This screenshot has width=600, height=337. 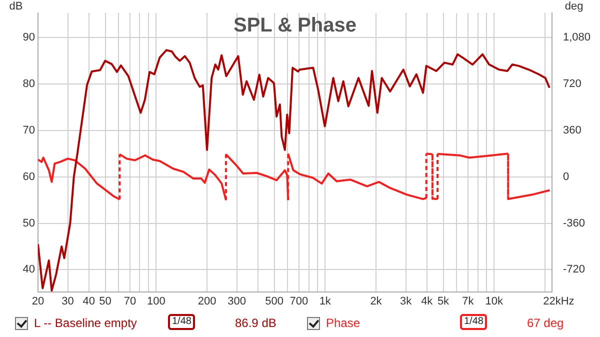 I want to click on x-tick-label: 50, so click(x=105, y=302).